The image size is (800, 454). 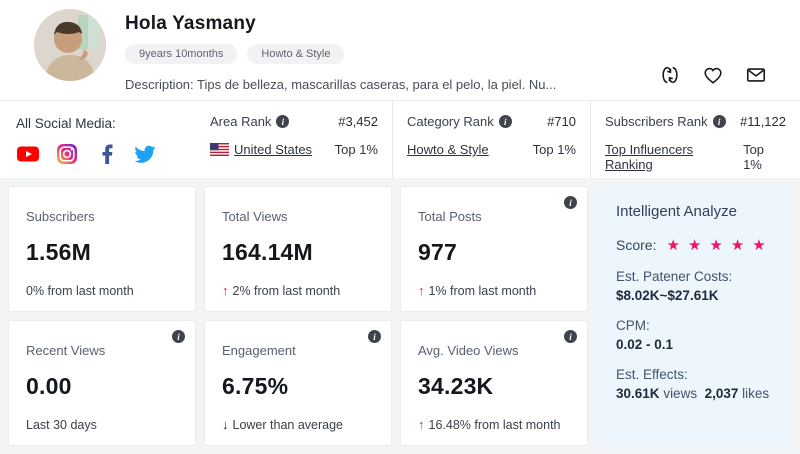 What do you see at coordinates (721, 393) in the screenshot?
I see `effects-likes-value: 2,037` at bounding box center [721, 393].